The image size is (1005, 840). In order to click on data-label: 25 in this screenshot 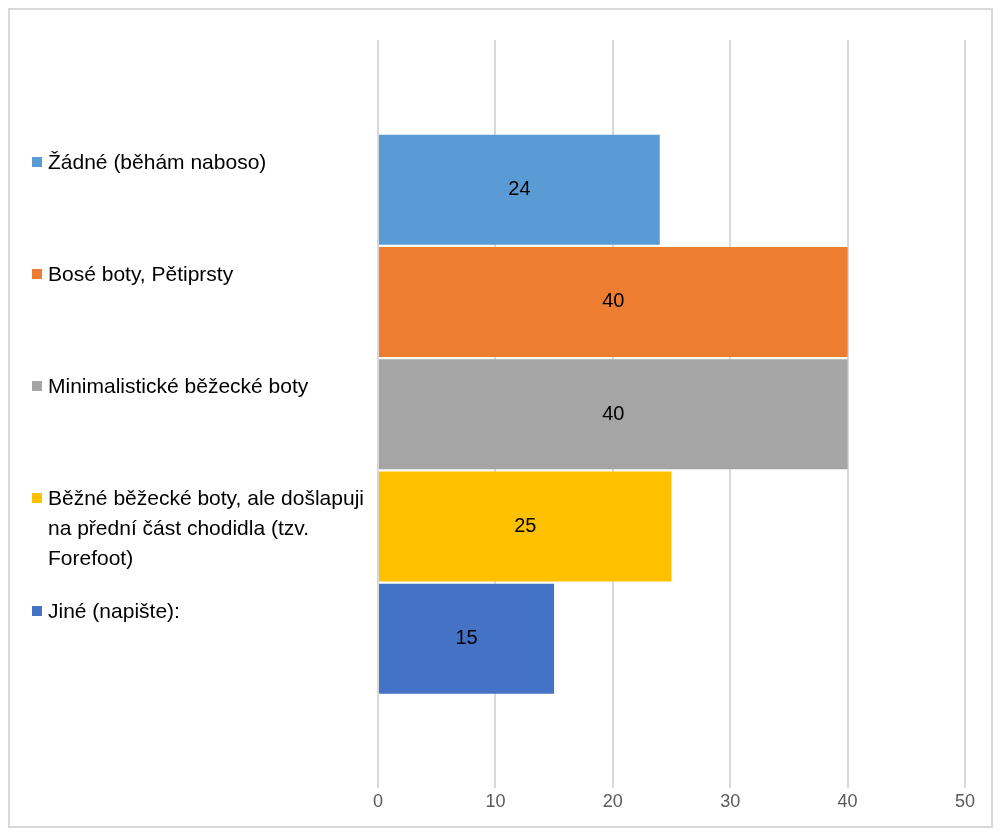, I will do `click(525, 524)`.